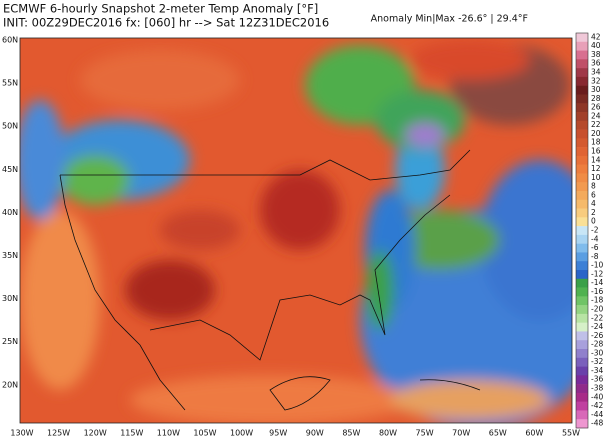 The image size is (610, 444). I want to click on colorbar-label: -38, so click(597, 388).